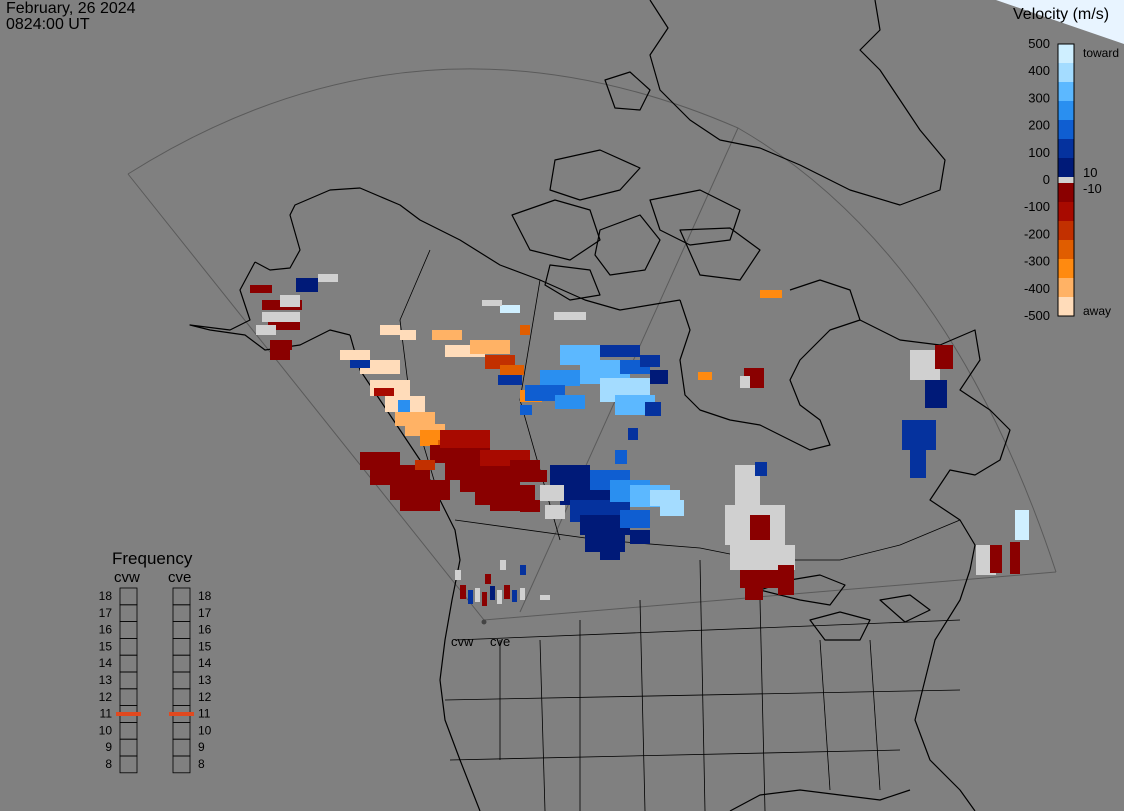 This screenshot has width=1124, height=811. I want to click on colorbar-tick-label: 300, so click(1039, 97).